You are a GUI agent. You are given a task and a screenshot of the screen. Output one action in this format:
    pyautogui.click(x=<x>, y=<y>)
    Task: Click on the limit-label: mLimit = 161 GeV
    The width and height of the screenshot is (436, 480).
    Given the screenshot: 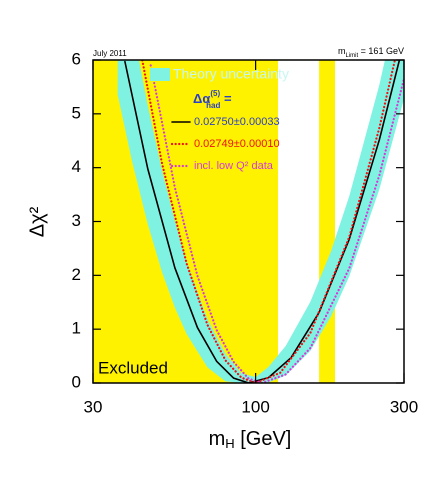 What is the action you would take?
    pyautogui.click(x=371, y=52)
    